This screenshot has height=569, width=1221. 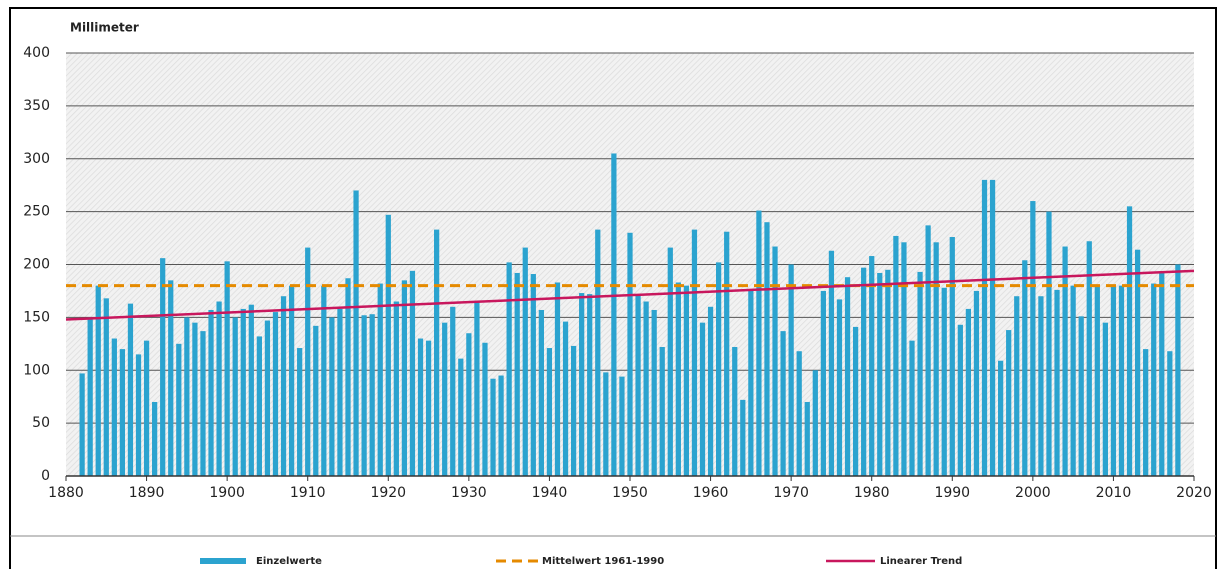 I want to click on legend-label: Linearer Trend, so click(x=921, y=561).